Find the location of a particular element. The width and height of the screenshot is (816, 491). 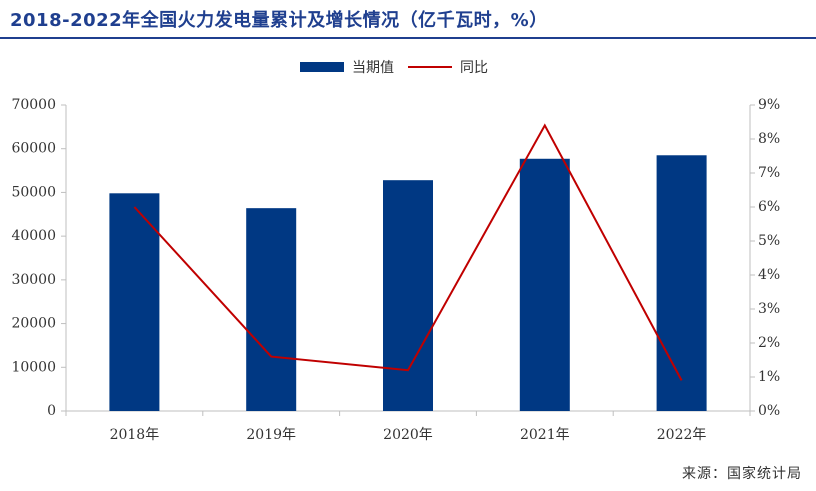

right-axis-tick-label: 7% is located at coordinates (769, 173).